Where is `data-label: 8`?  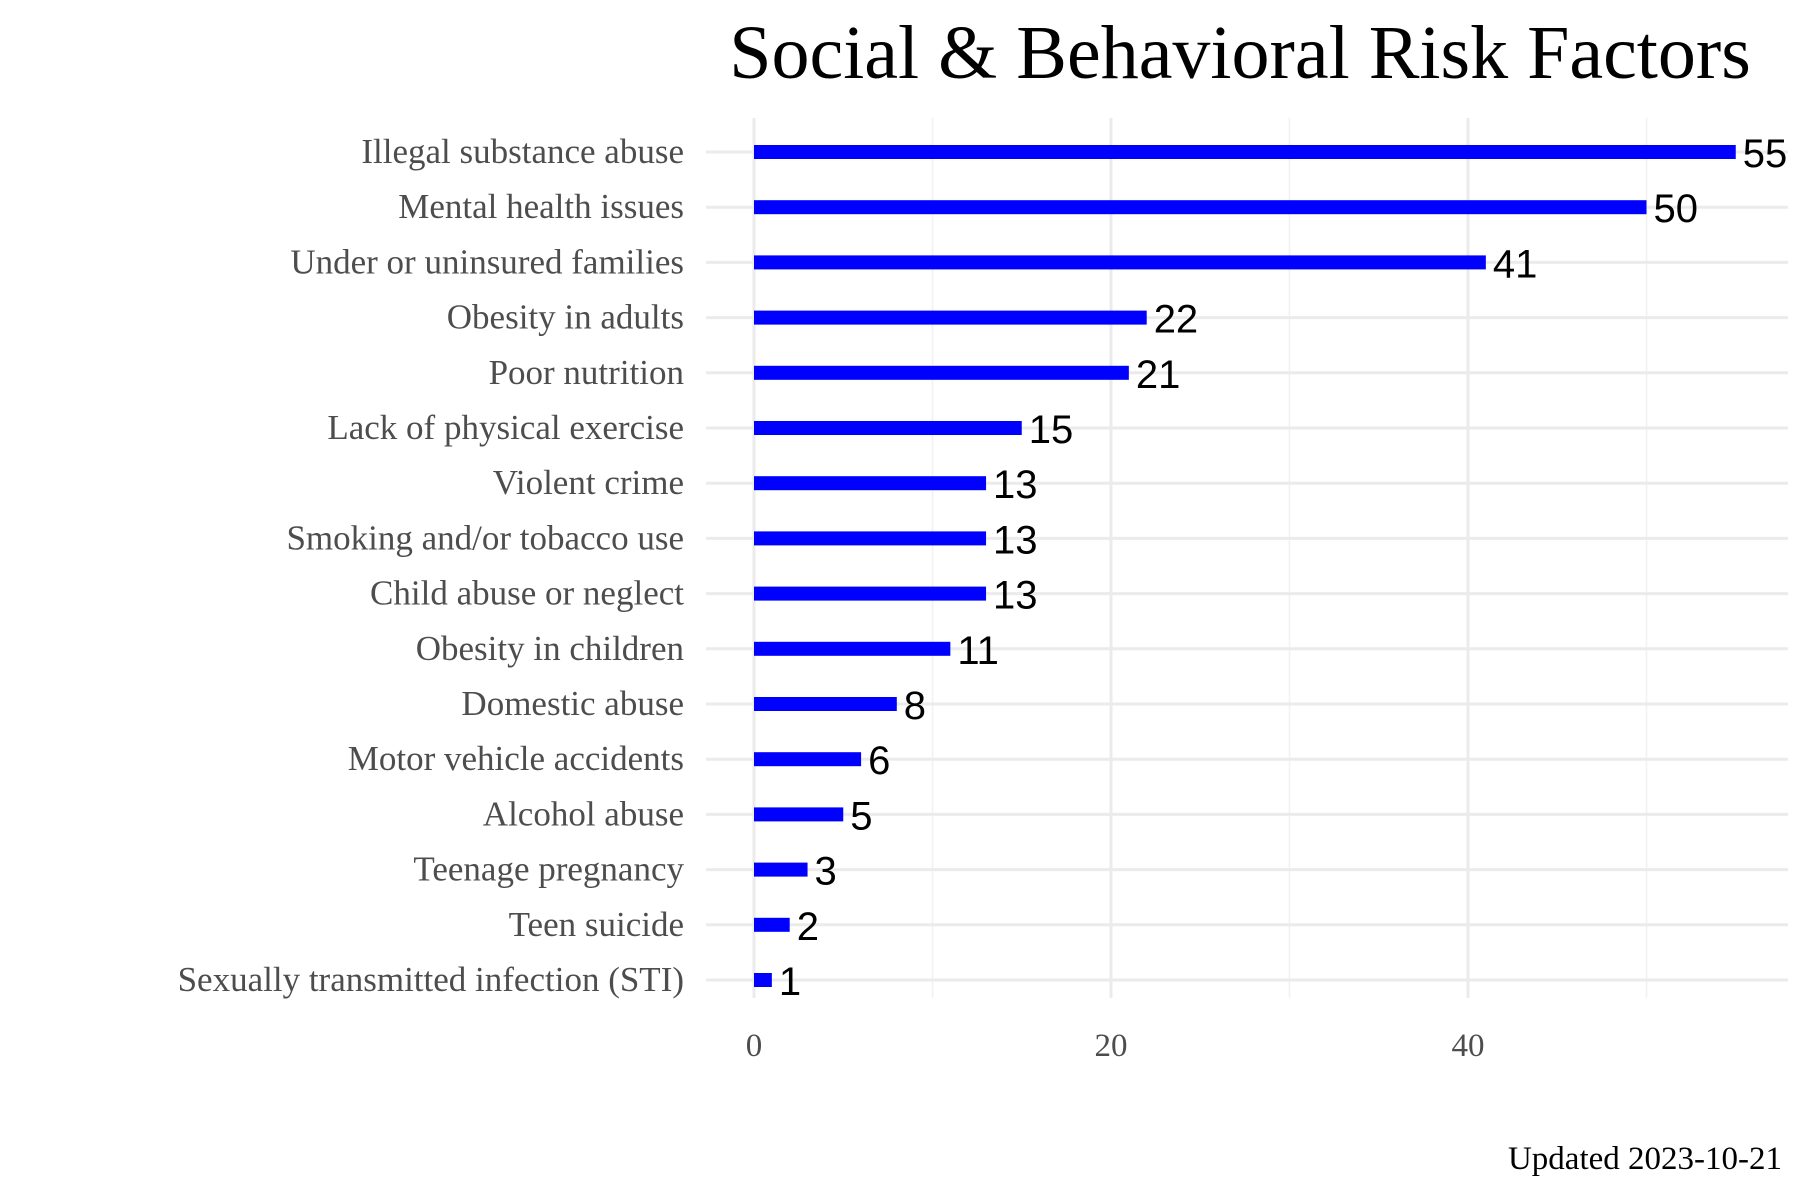
data-label: 8 is located at coordinates (915, 706).